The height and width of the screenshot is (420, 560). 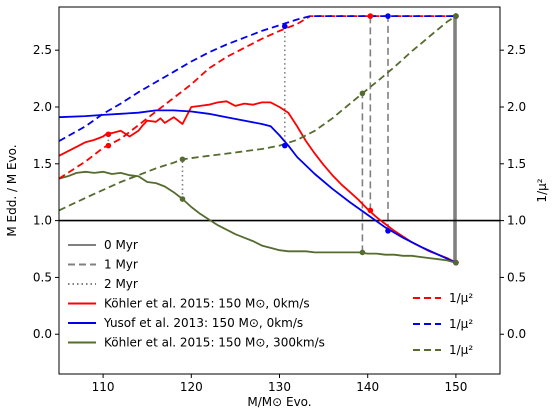 What do you see at coordinates (516, 107) in the screenshot?
I see `y-tick-label-right-4: 2.0` at bounding box center [516, 107].